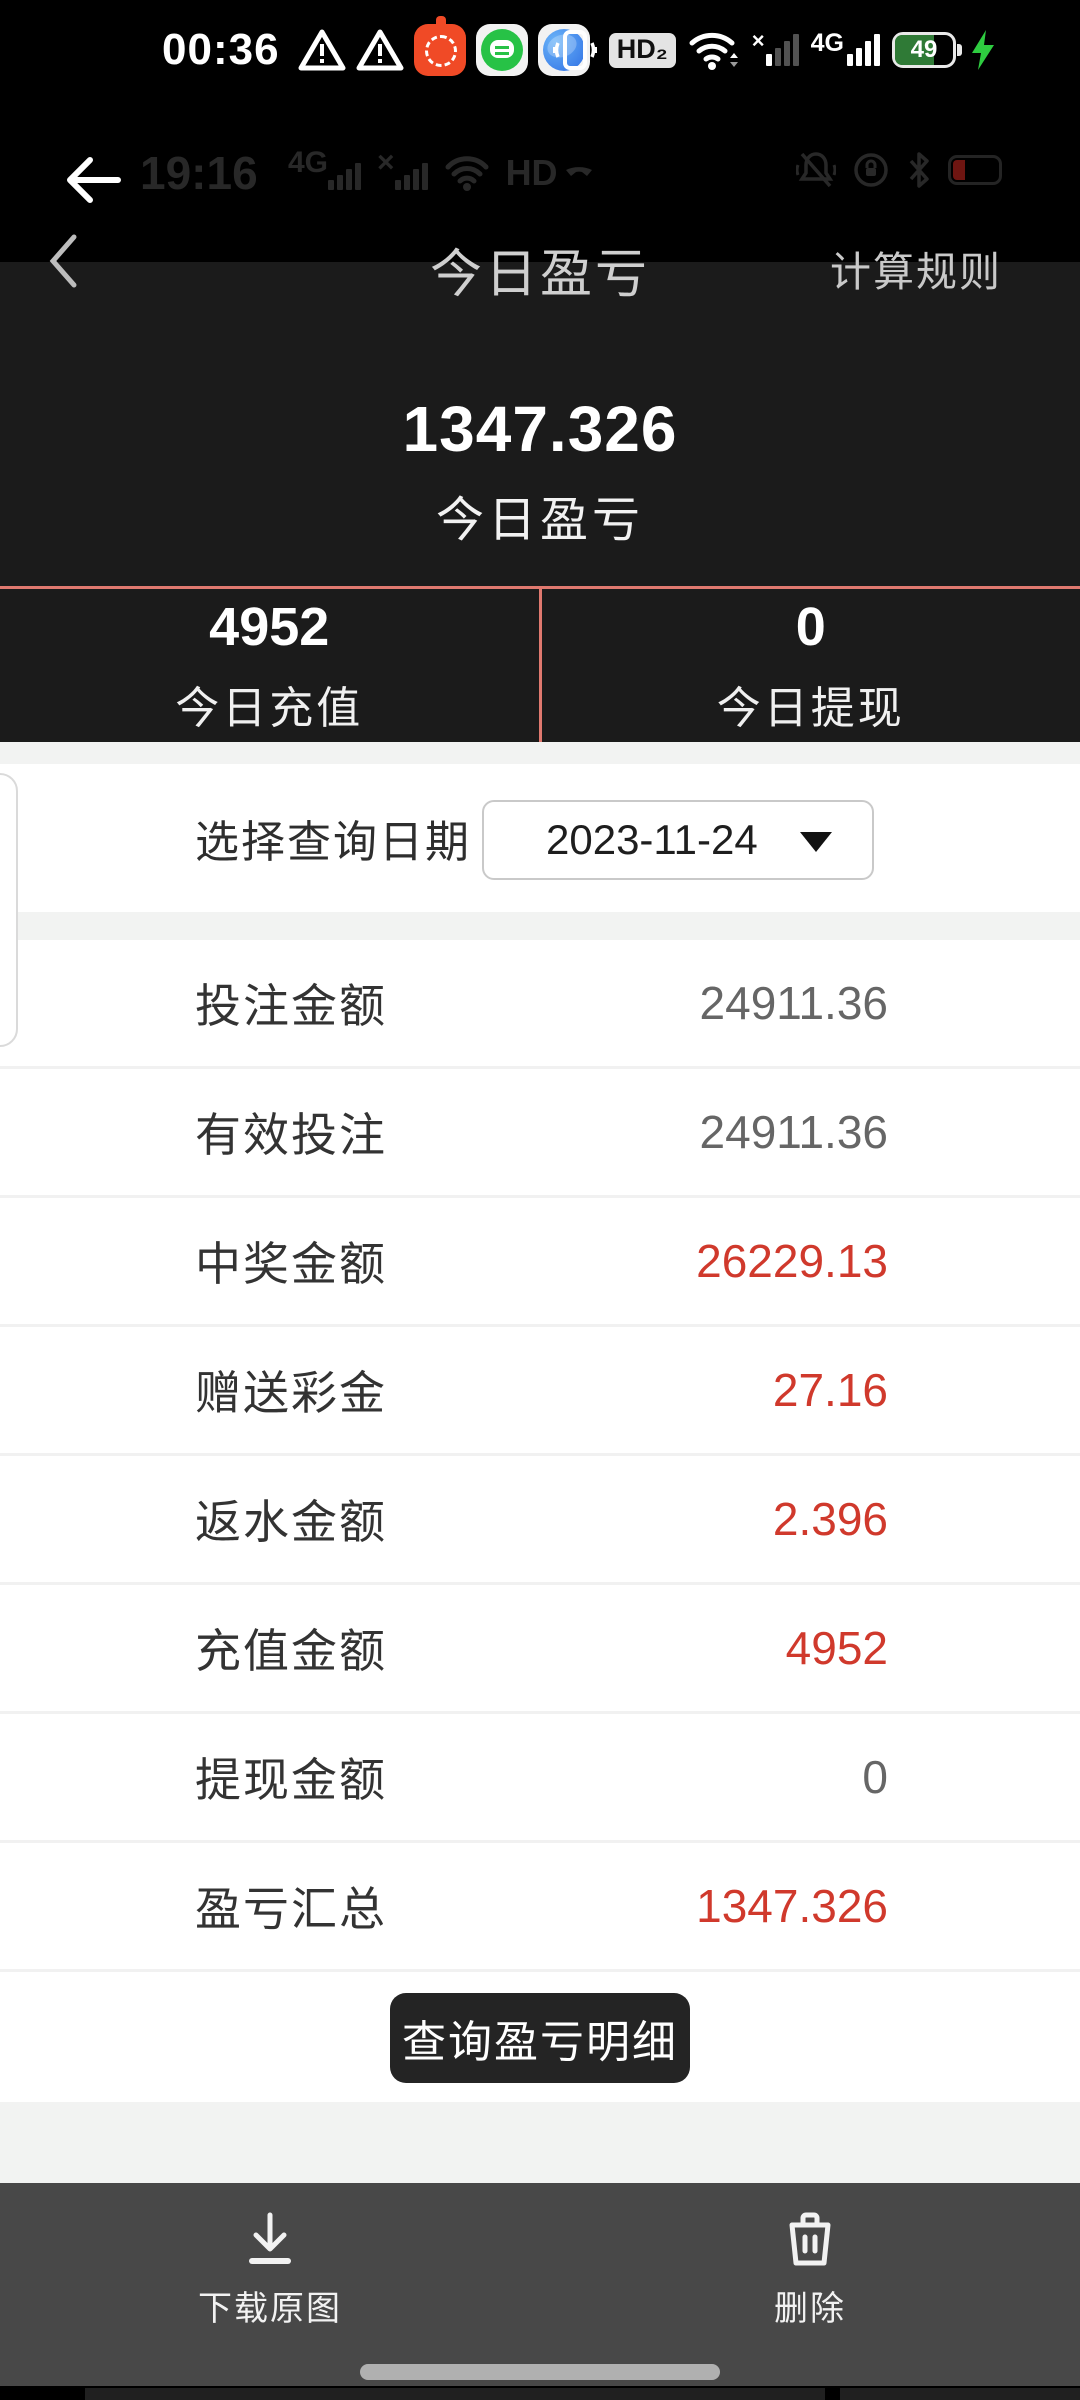  Describe the element at coordinates (540, 1649) in the screenshot. I see `table-row: 充值金额 4952` at that location.